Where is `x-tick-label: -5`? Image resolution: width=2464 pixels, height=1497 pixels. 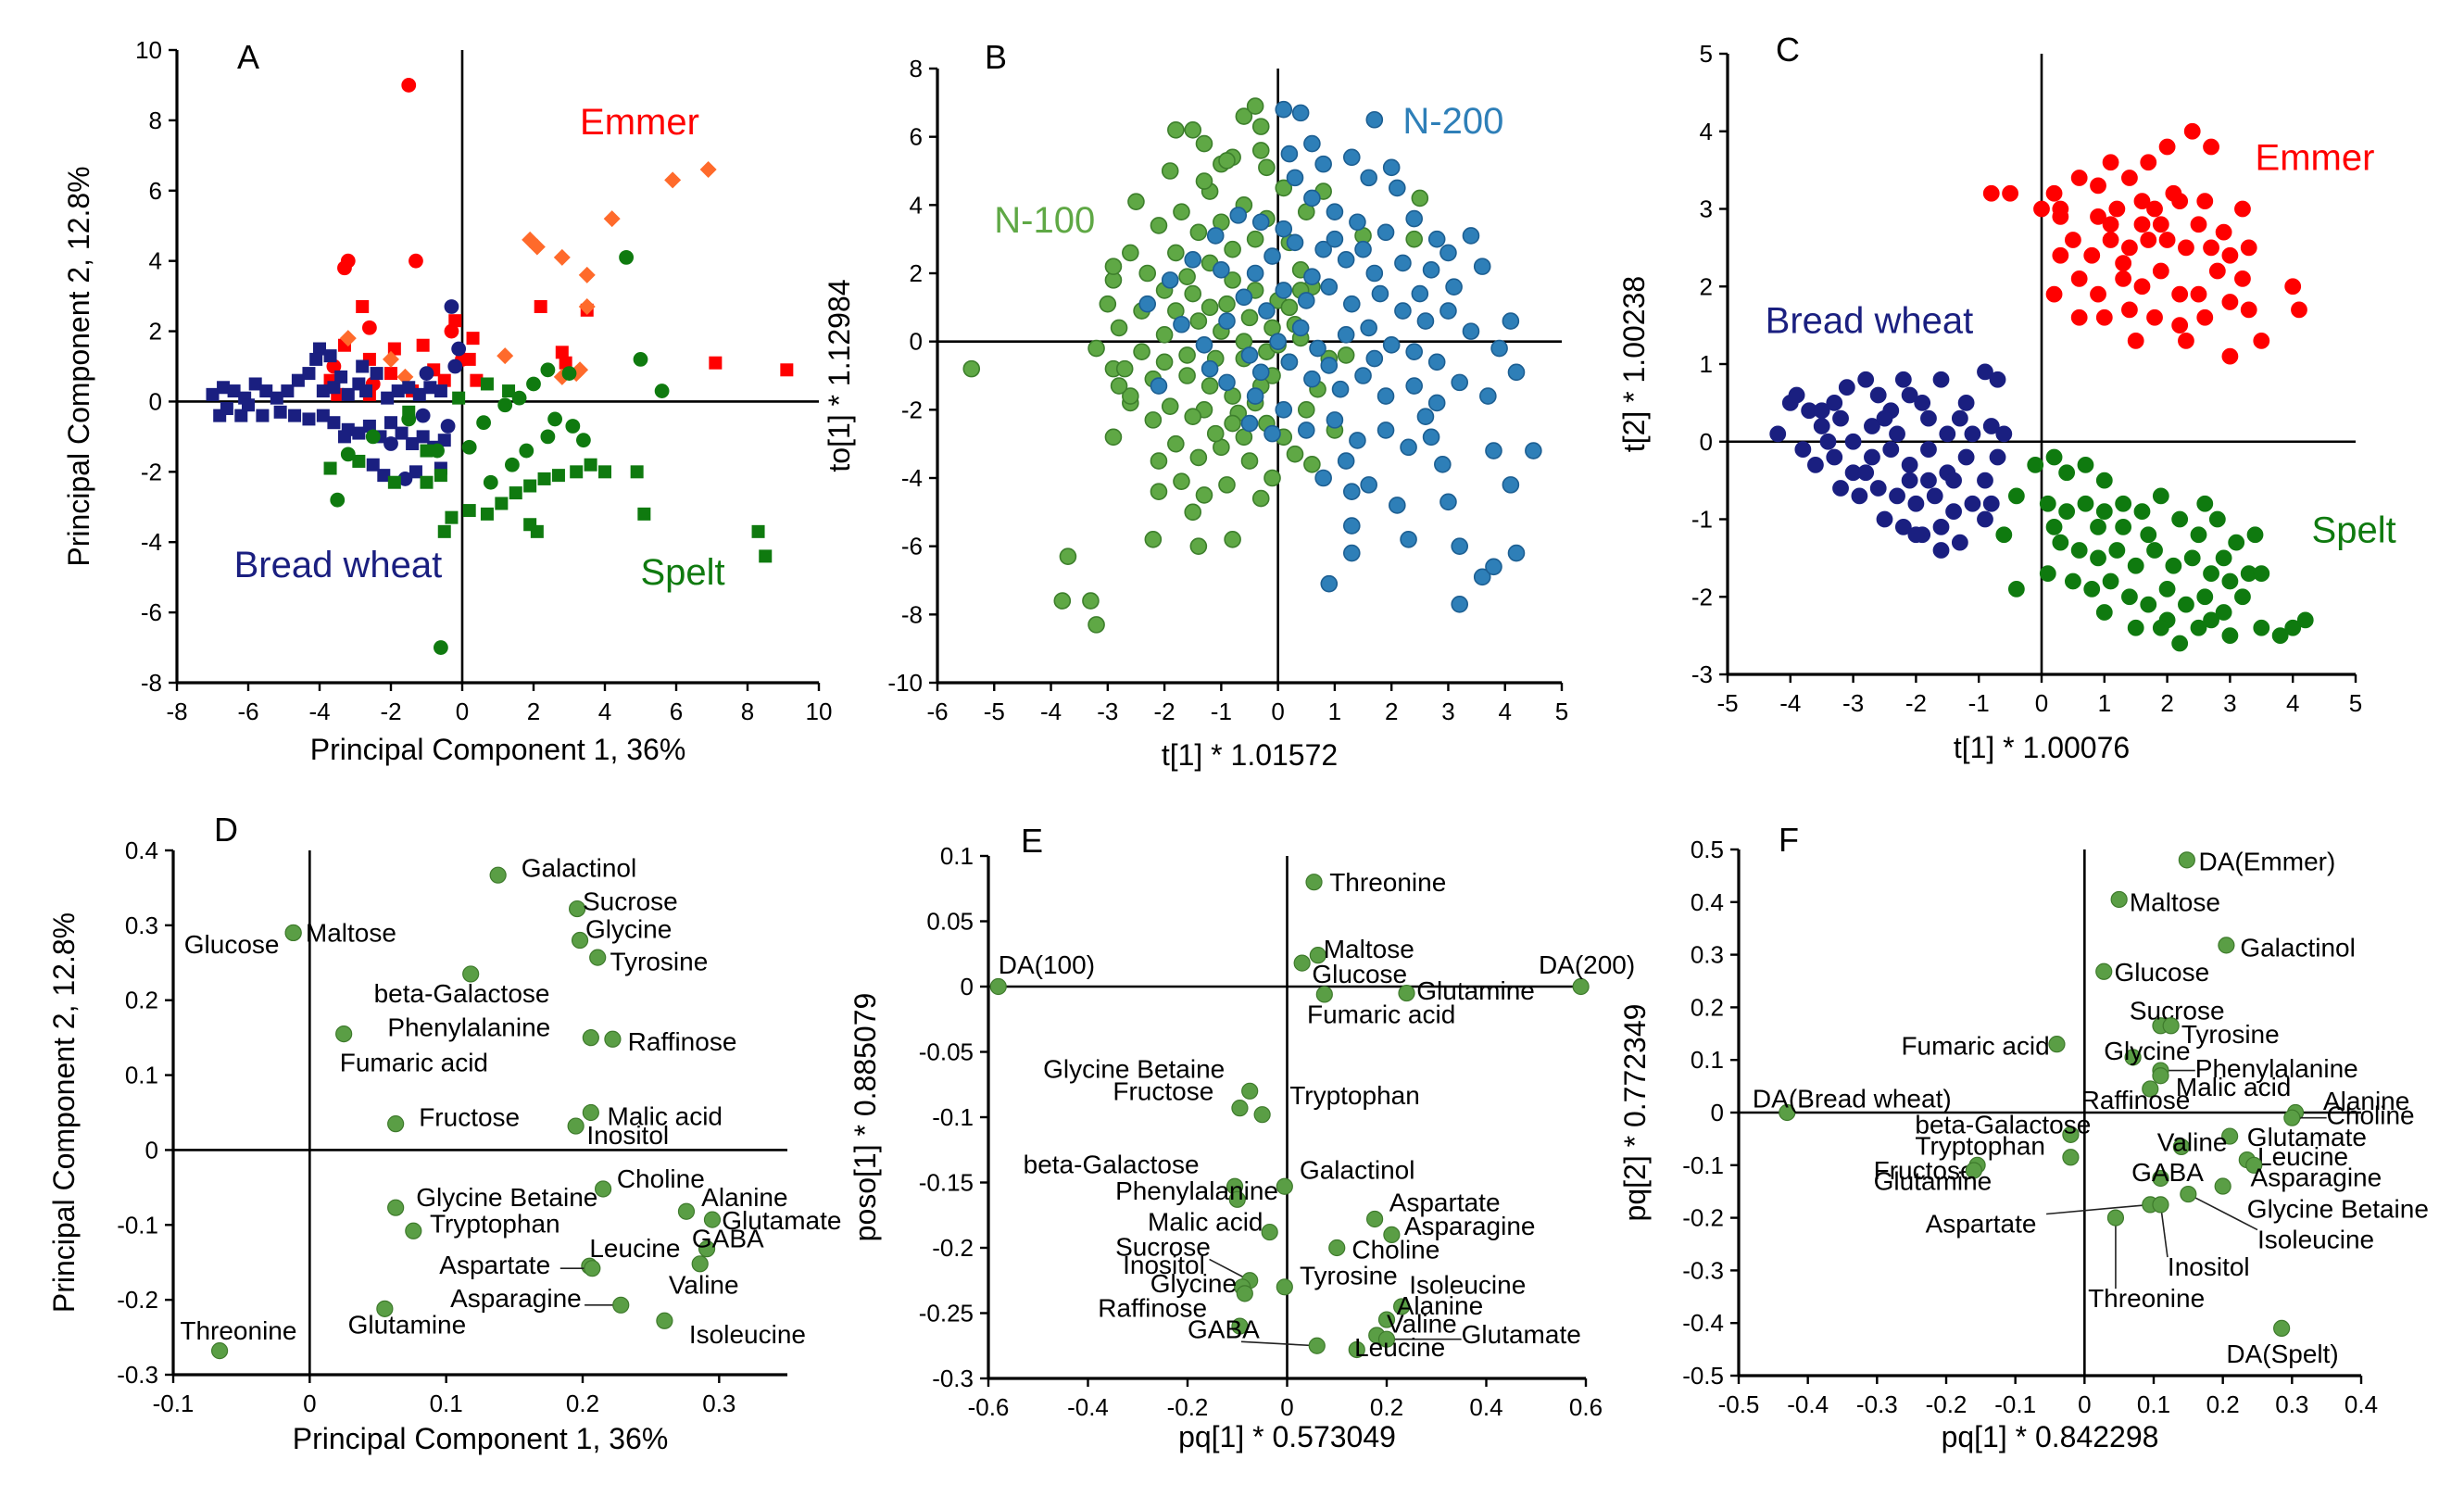
x-tick-label: -5 is located at coordinates (1727, 703).